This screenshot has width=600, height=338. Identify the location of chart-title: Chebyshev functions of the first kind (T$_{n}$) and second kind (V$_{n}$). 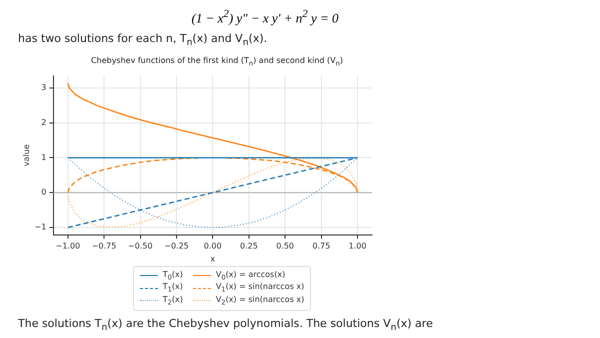
(217, 62).